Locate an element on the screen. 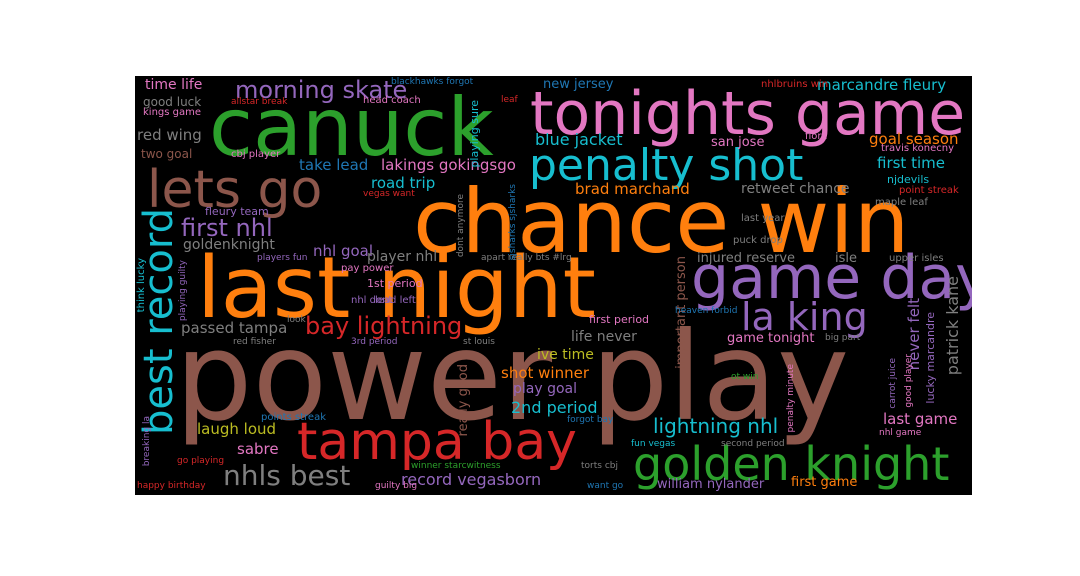 This screenshot has width=1080, height=576. word: best record is located at coordinates (159, 322).